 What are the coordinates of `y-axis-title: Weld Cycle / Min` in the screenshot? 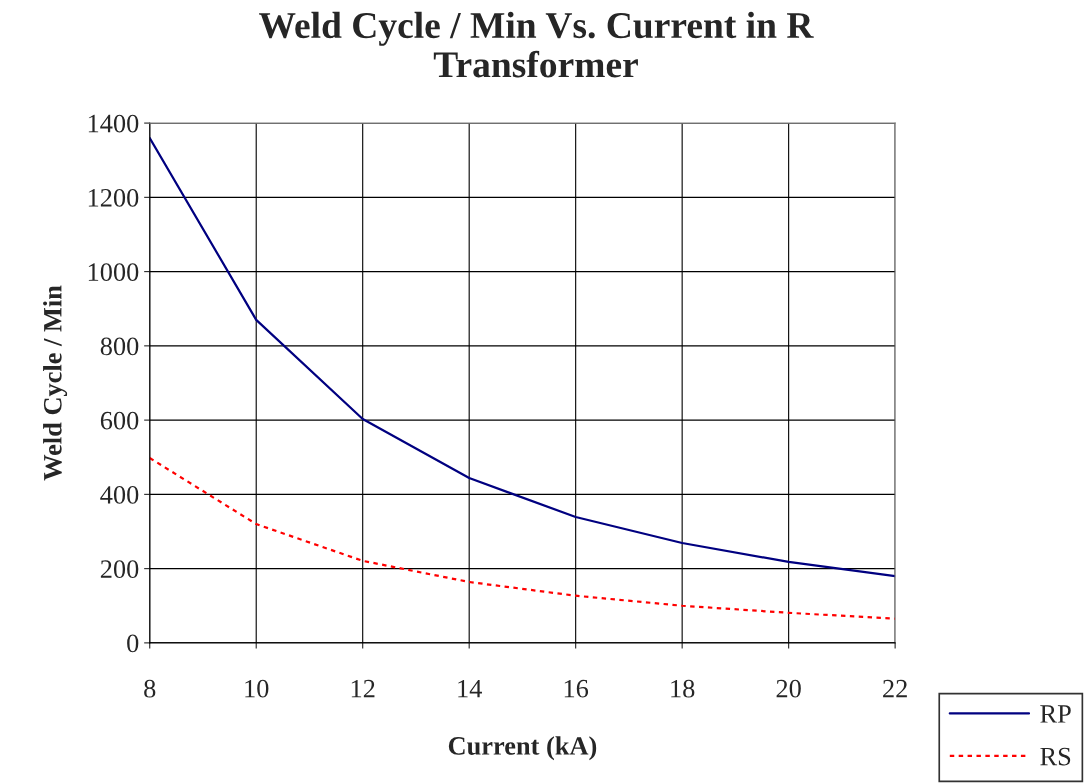 It's located at (55, 383).